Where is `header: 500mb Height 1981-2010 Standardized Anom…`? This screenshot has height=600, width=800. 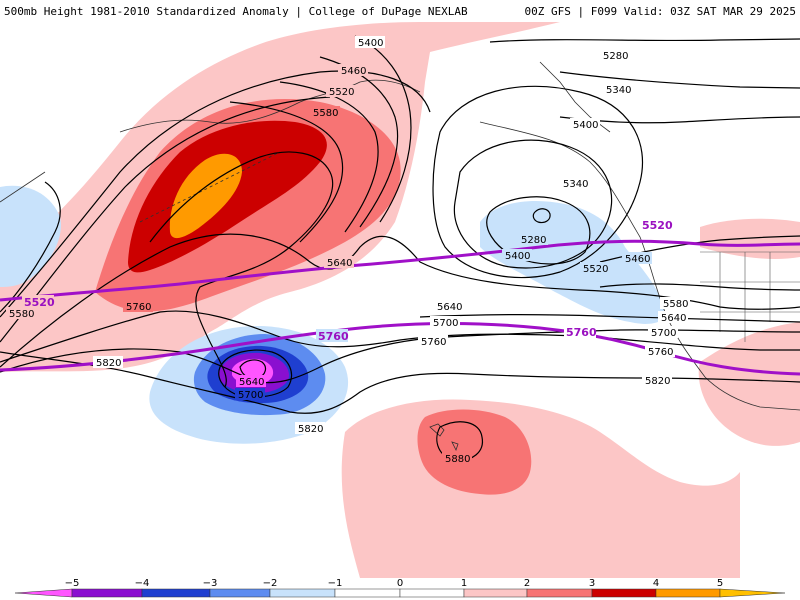
header: 500mb Height 1981-2010 Standardized Anom… is located at coordinates (400, 11).